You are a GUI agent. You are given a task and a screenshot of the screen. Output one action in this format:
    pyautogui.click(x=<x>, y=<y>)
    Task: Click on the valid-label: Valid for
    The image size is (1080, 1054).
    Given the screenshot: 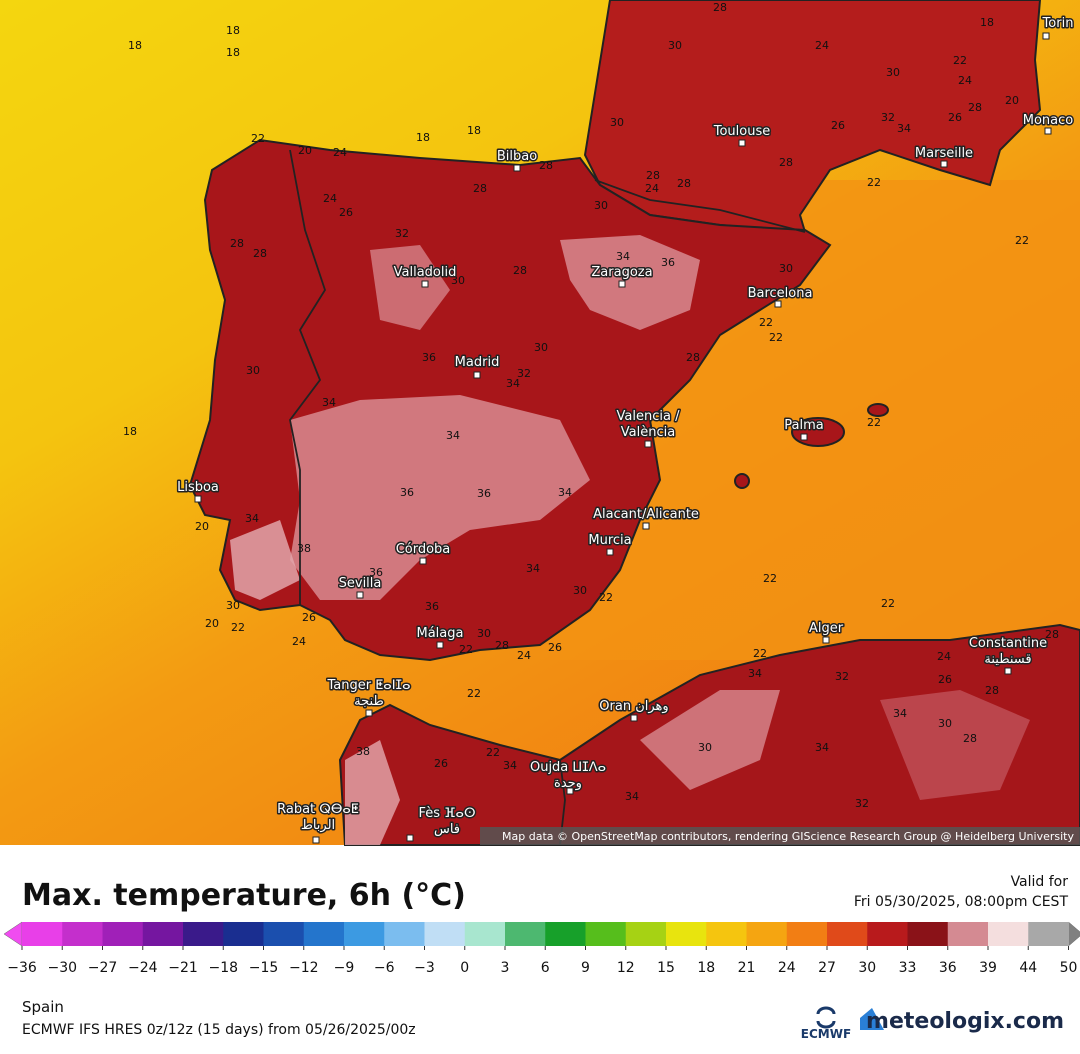 What is the action you would take?
    pyautogui.click(x=1040, y=882)
    